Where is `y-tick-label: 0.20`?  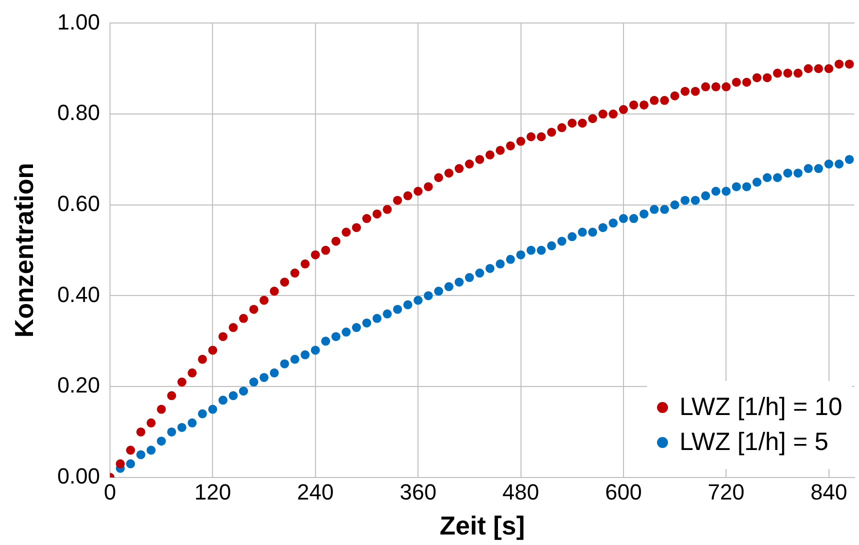
y-tick-label: 0.20 is located at coordinates (78, 385).